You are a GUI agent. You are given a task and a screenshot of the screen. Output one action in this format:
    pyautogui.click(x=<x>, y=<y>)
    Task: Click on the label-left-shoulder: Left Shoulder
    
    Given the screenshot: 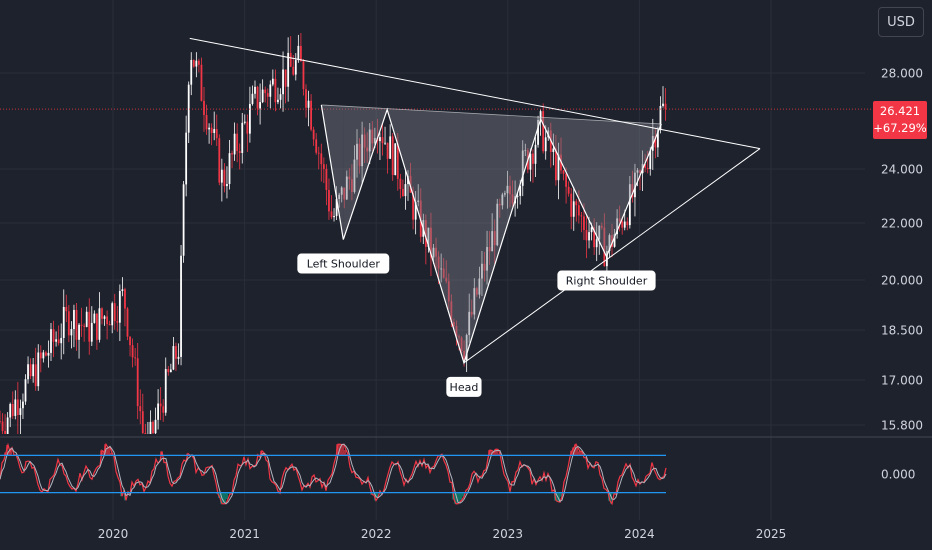 What is the action you would take?
    pyautogui.click(x=344, y=264)
    